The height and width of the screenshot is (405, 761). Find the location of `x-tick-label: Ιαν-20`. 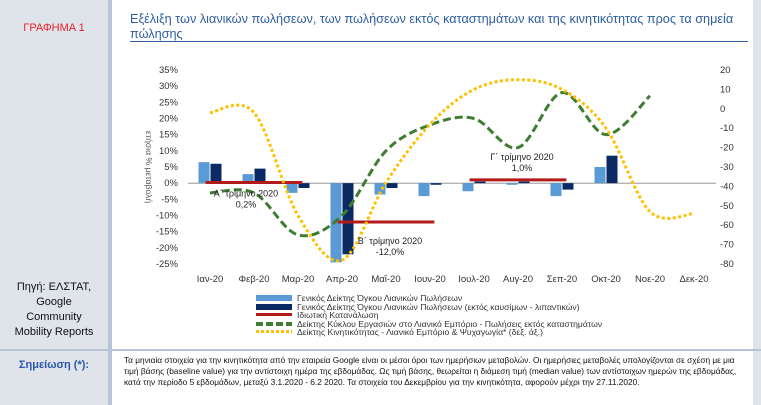

x-tick-label: Ιαν-20 is located at coordinates (210, 279).